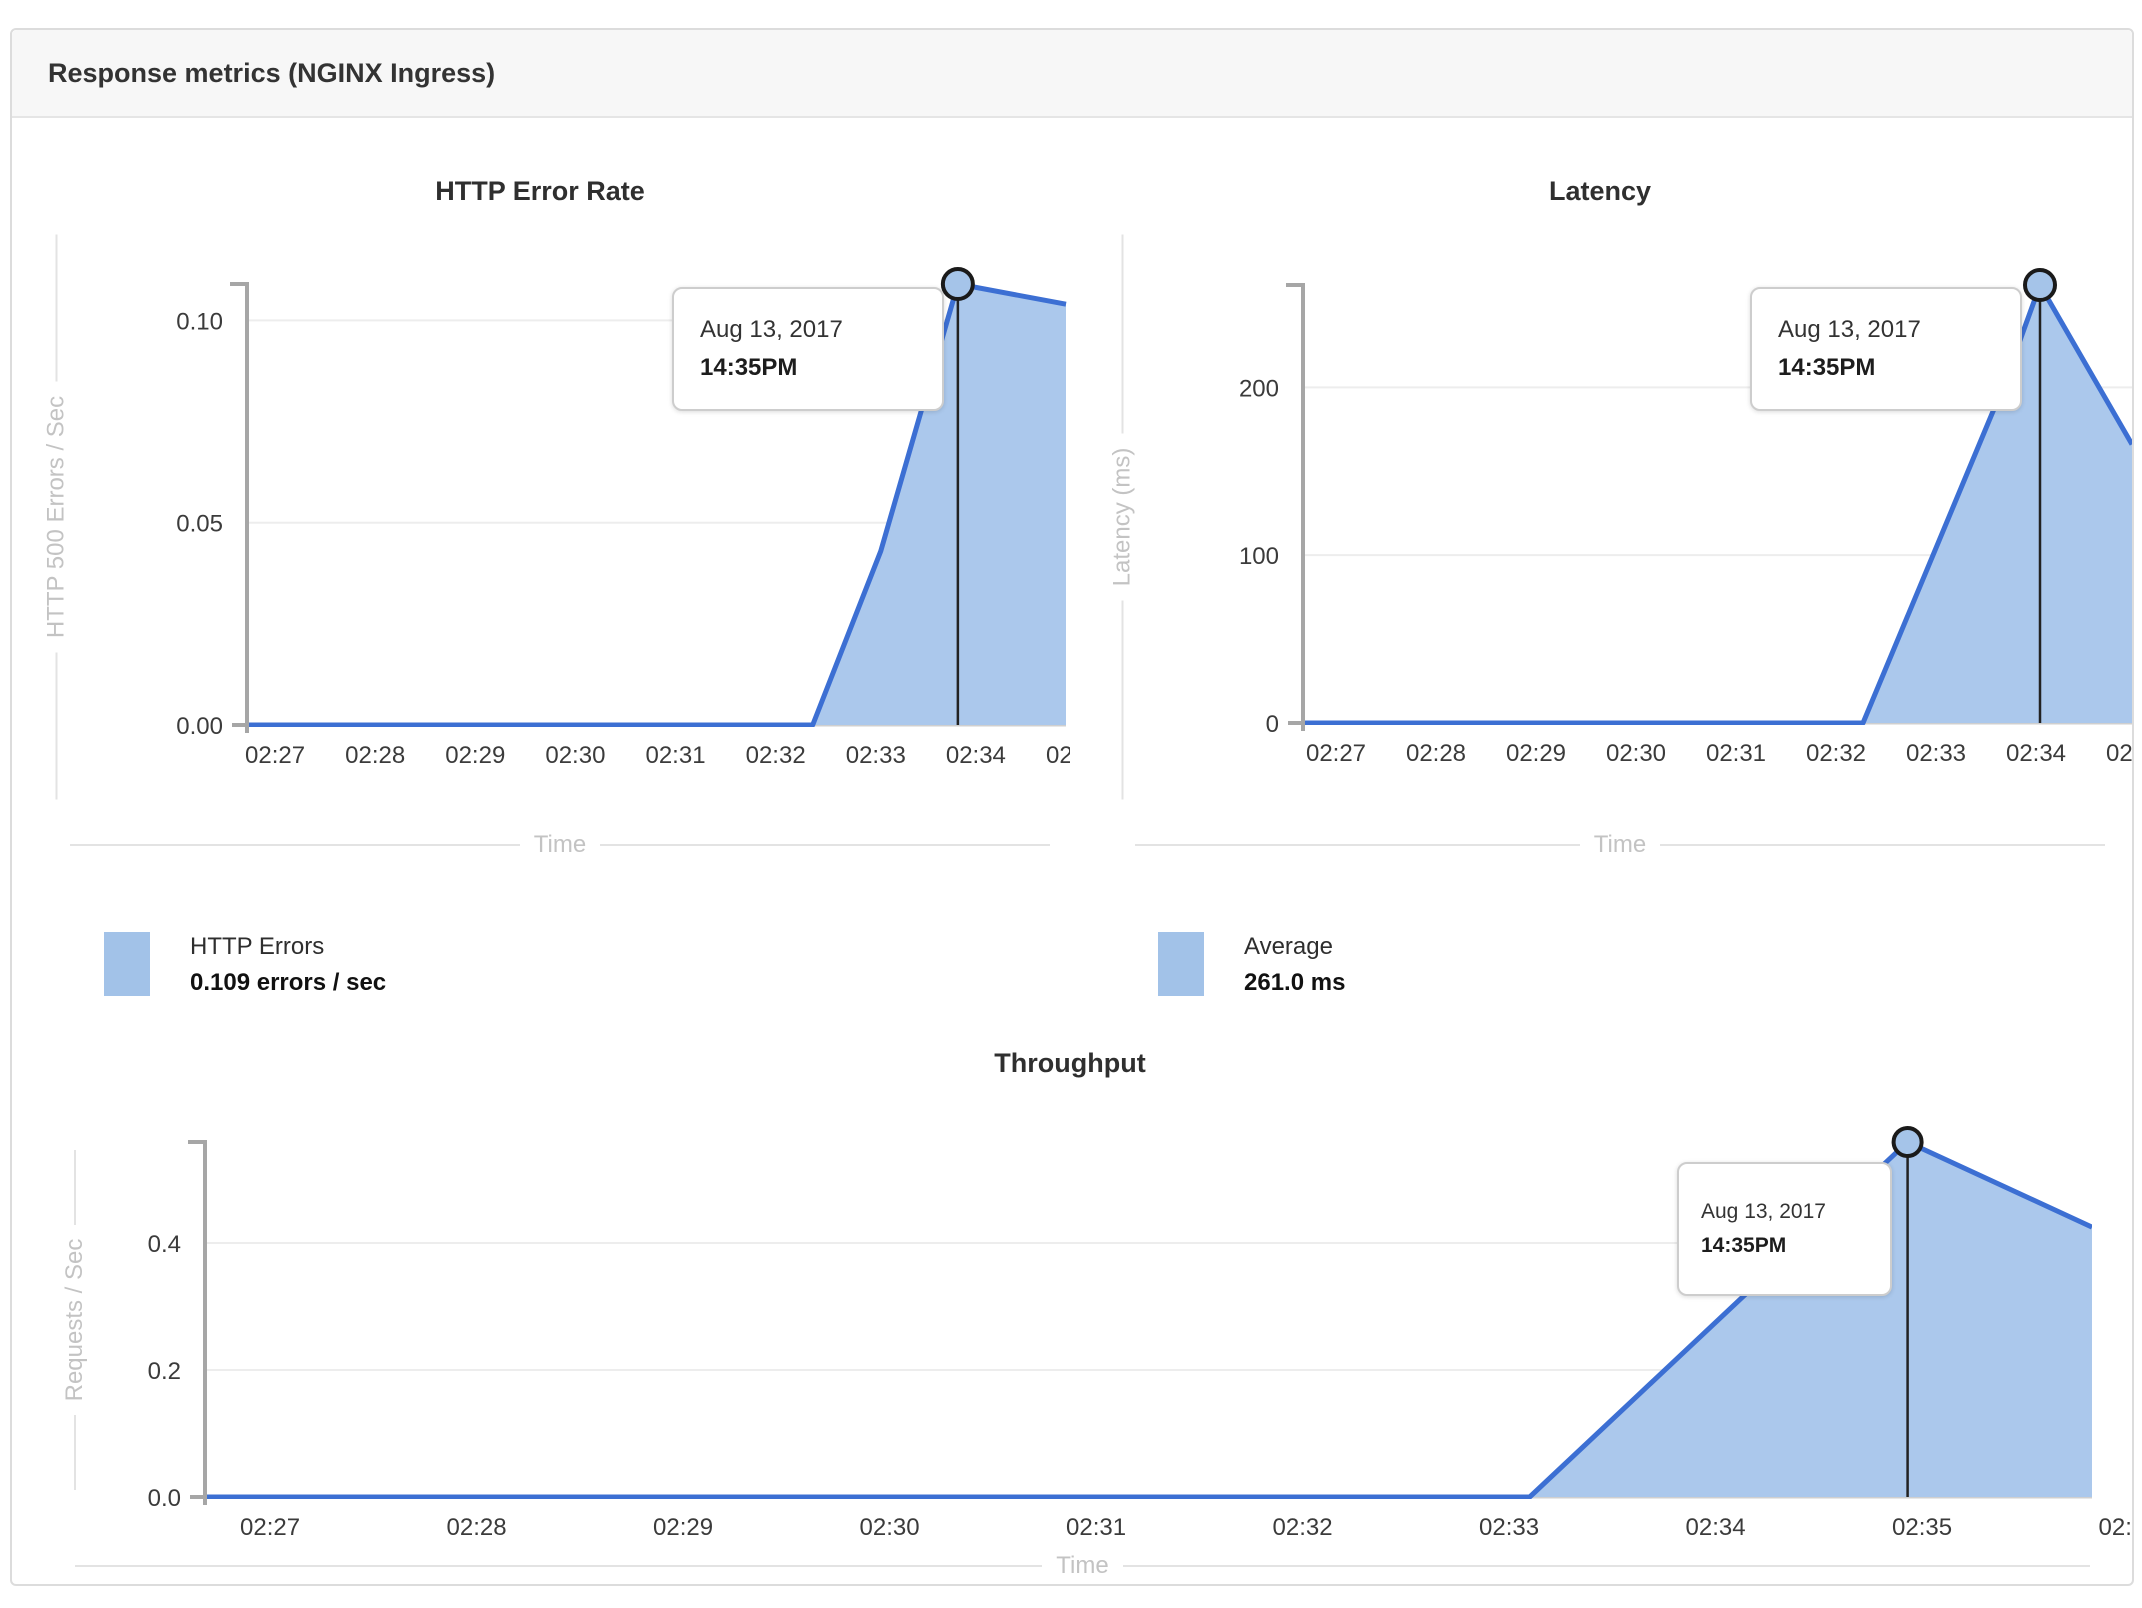 The image size is (2142, 1608). Describe the element at coordinates (199, 321) in the screenshot. I see `y-tick-label: 0.10` at that location.